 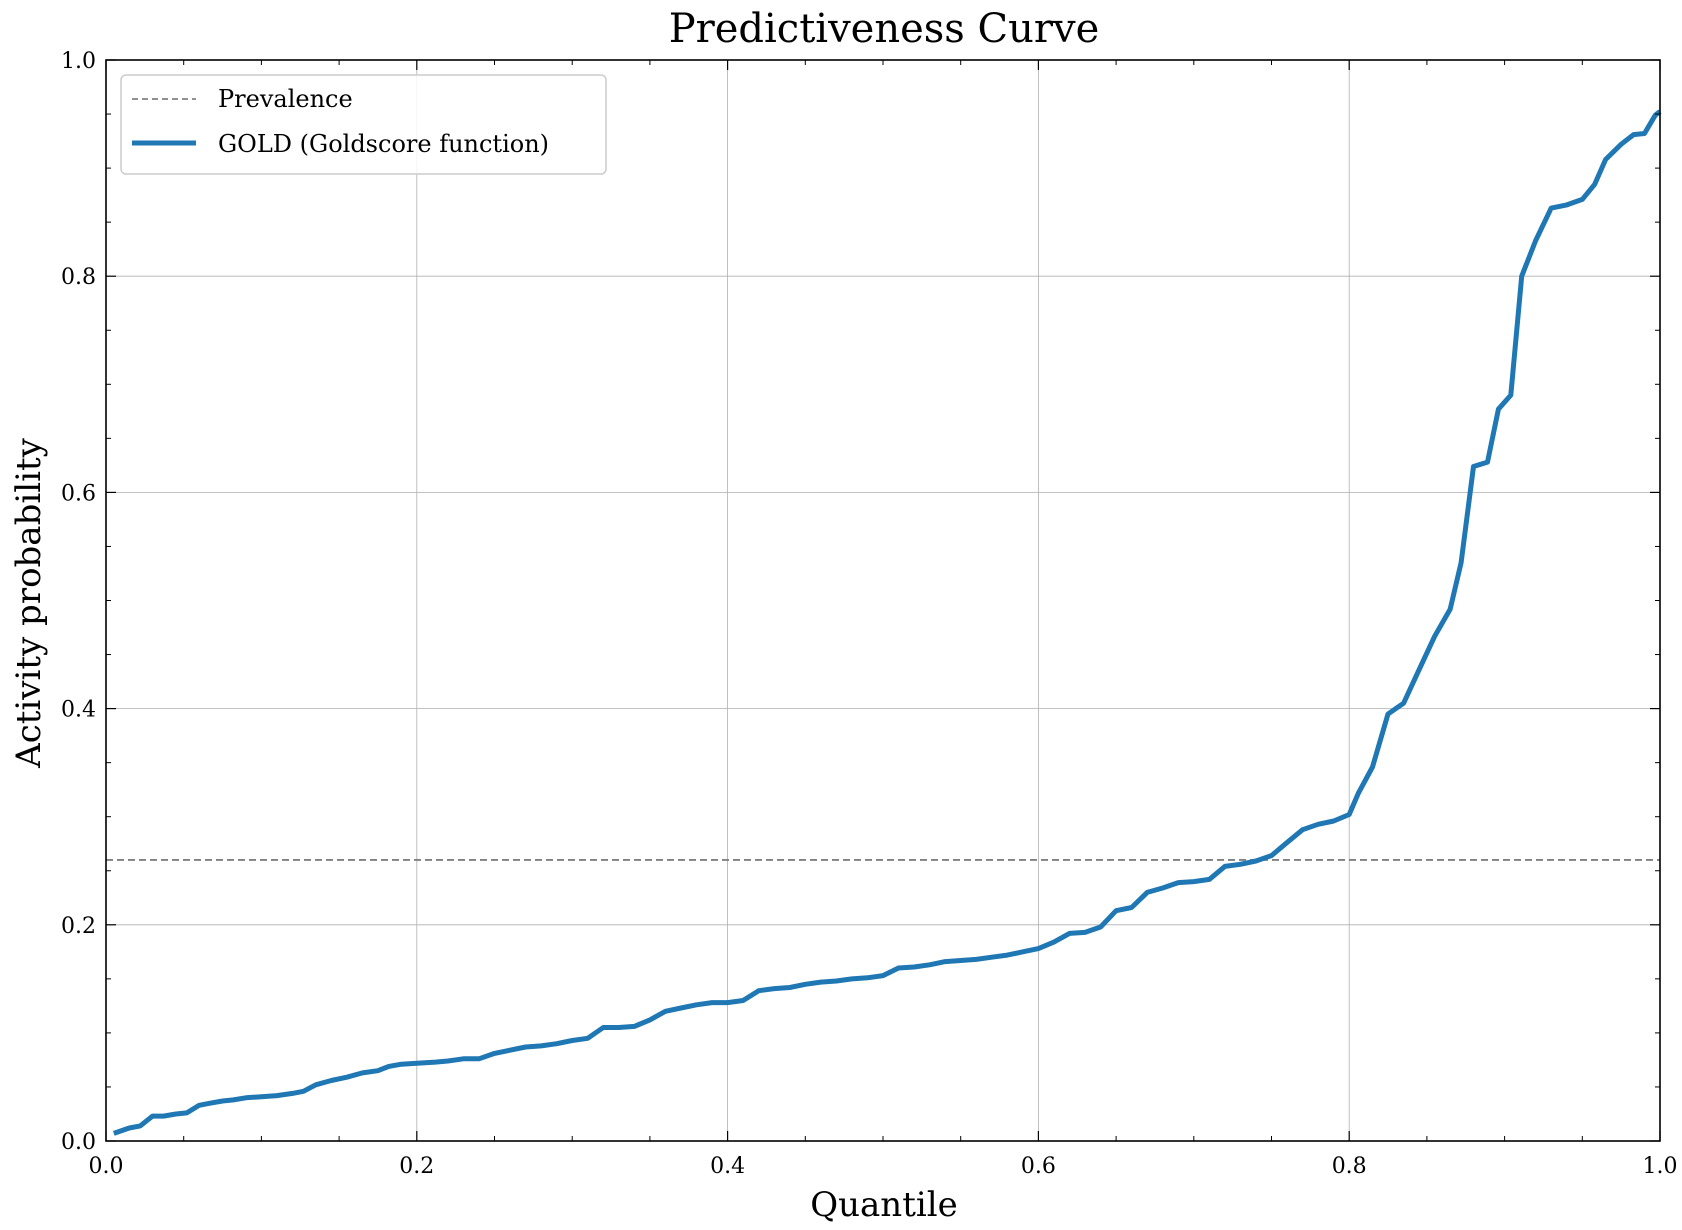 What do you see at coordinates (78, 493) in the screenshot?
I see `y-tick-label: 0.6` at bounding box center [78, 493].